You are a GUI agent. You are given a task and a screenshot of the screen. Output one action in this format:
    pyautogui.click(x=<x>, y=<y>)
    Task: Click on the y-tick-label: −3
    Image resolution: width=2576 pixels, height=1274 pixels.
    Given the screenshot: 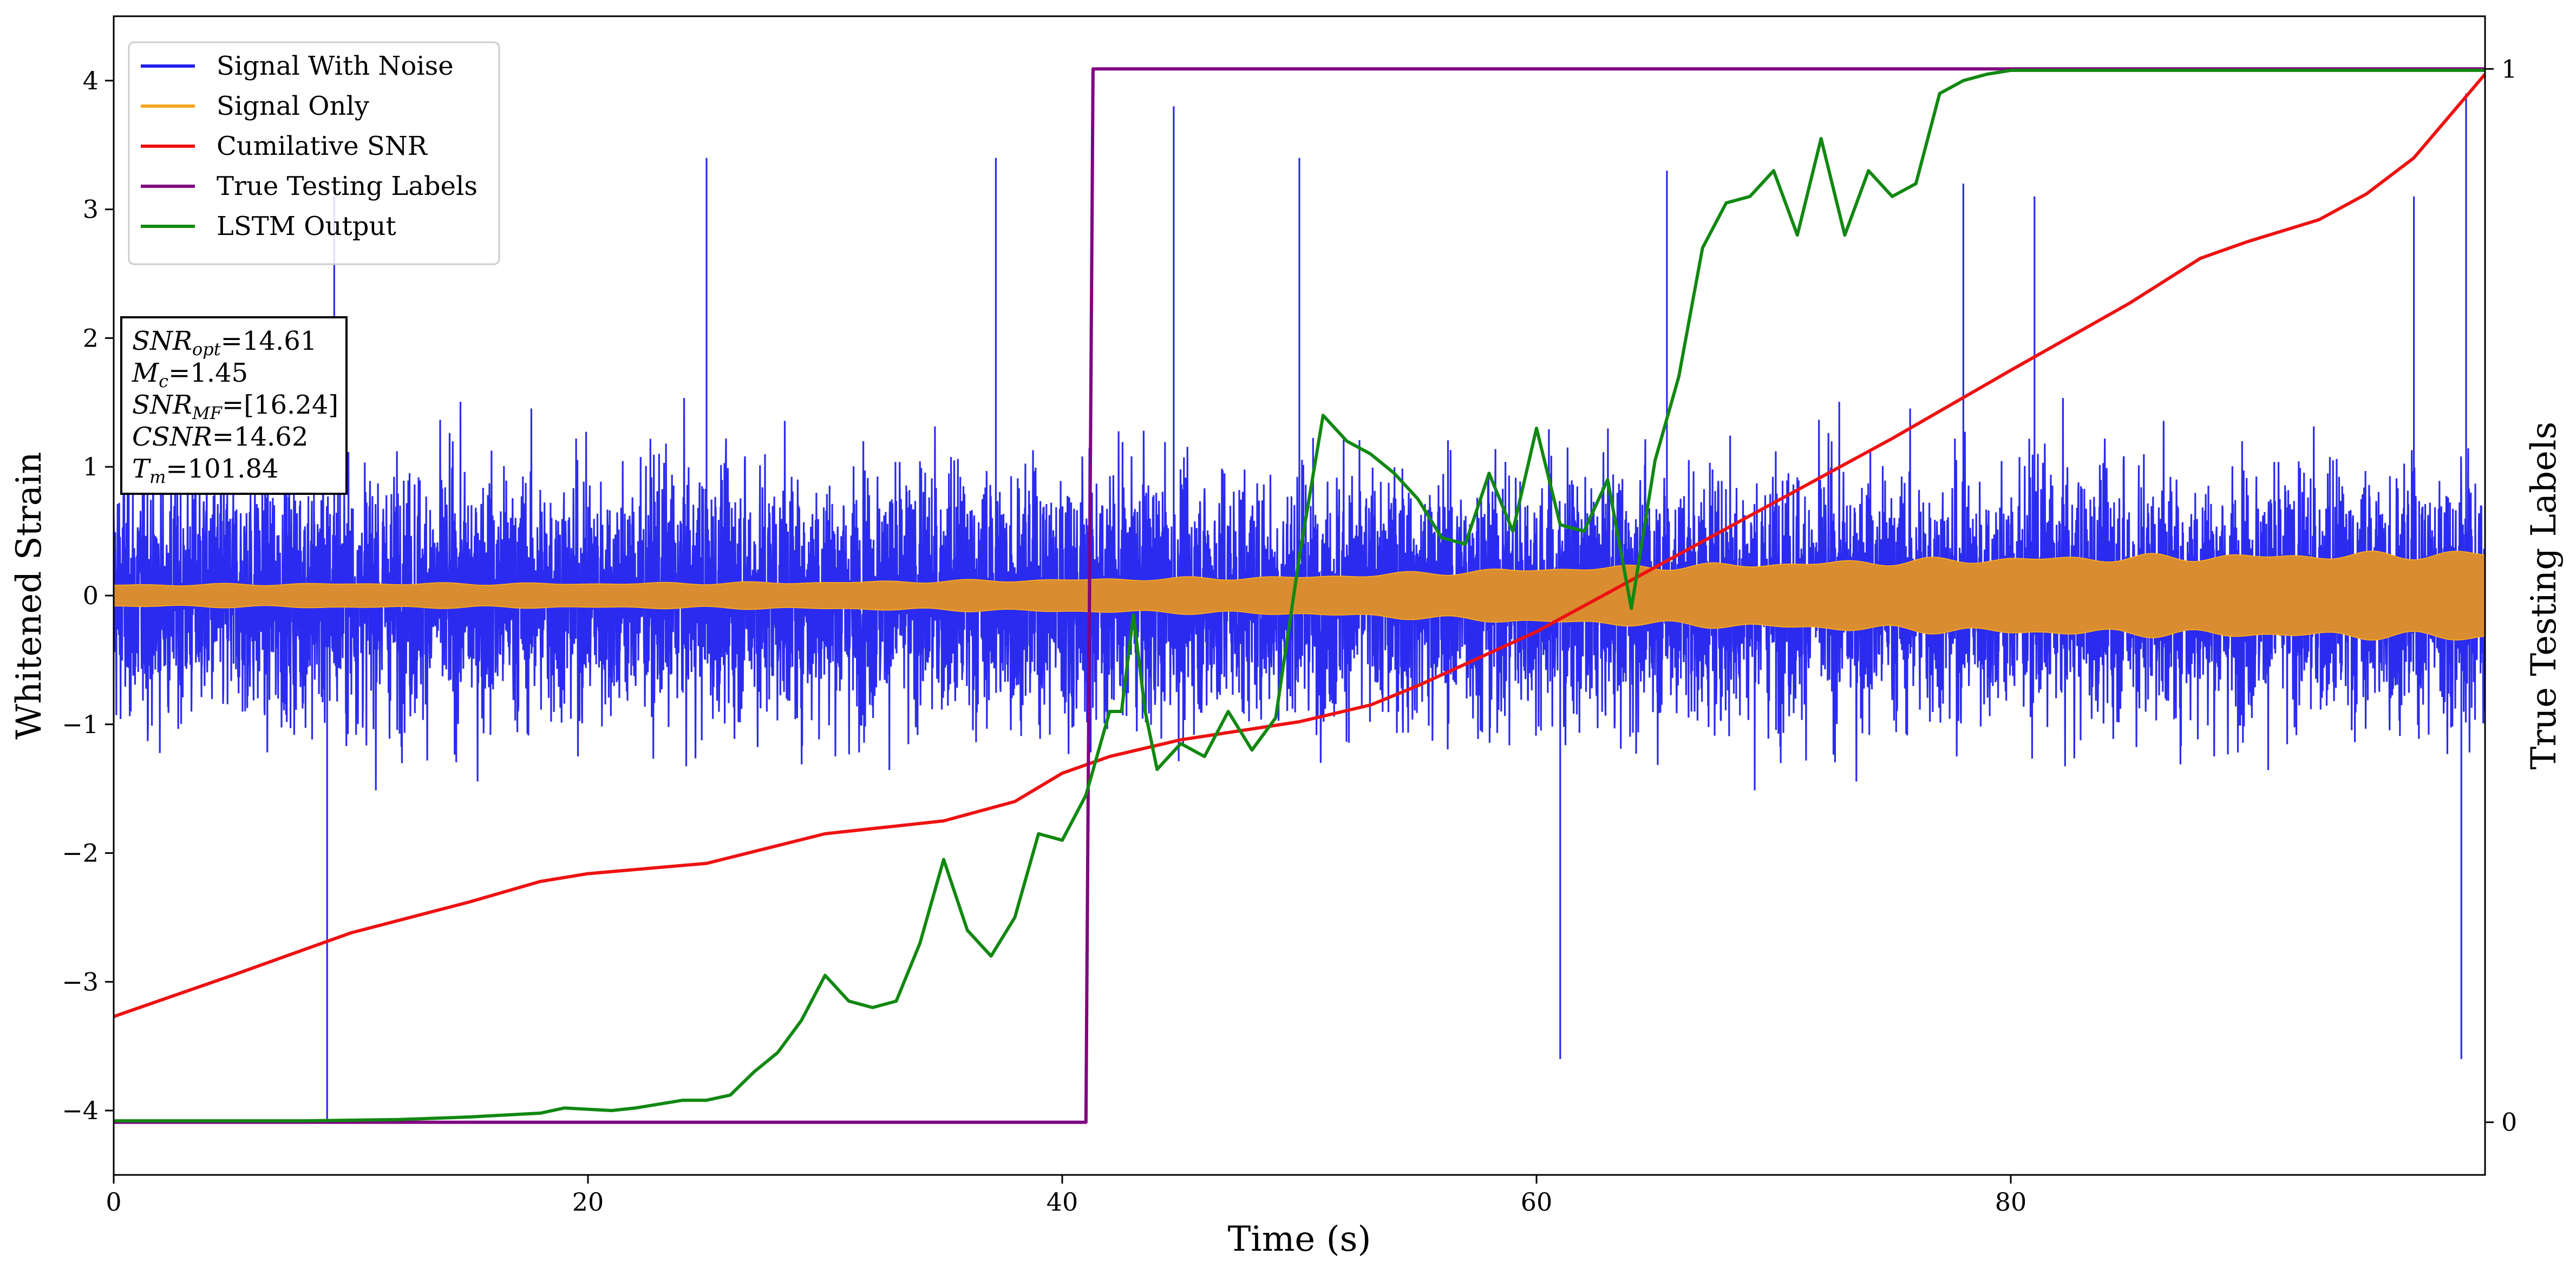 What is the action you would take?
    pyautogui.click(x=80, y=981)
    